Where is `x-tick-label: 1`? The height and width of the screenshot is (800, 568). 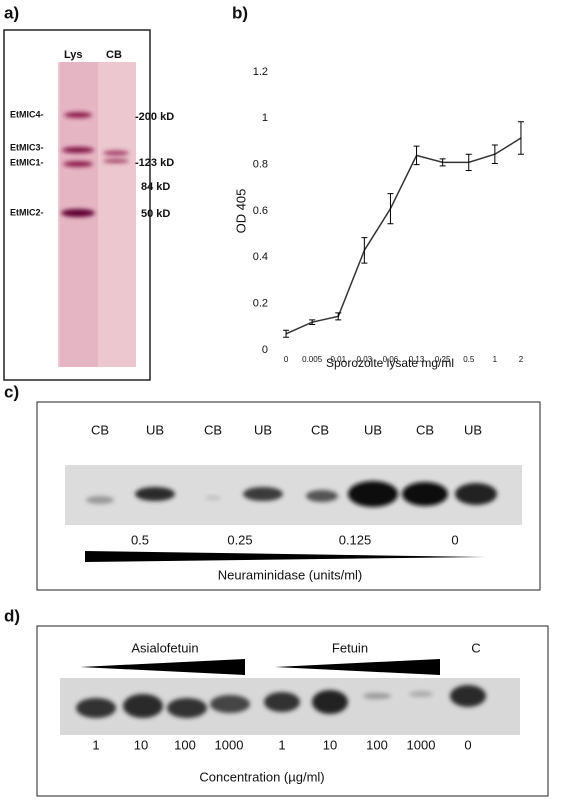 x-tick-label: 1 is located at coordinates (495, 359).